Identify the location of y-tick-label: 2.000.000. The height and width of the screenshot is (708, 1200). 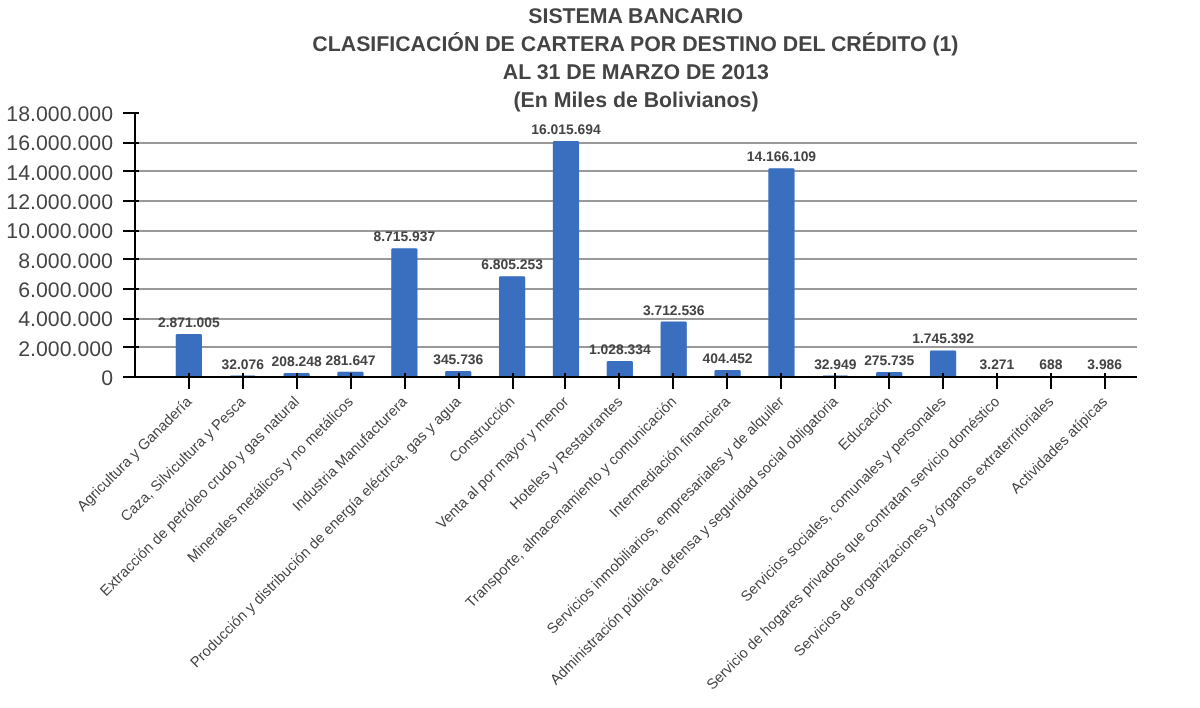
(66, 349).